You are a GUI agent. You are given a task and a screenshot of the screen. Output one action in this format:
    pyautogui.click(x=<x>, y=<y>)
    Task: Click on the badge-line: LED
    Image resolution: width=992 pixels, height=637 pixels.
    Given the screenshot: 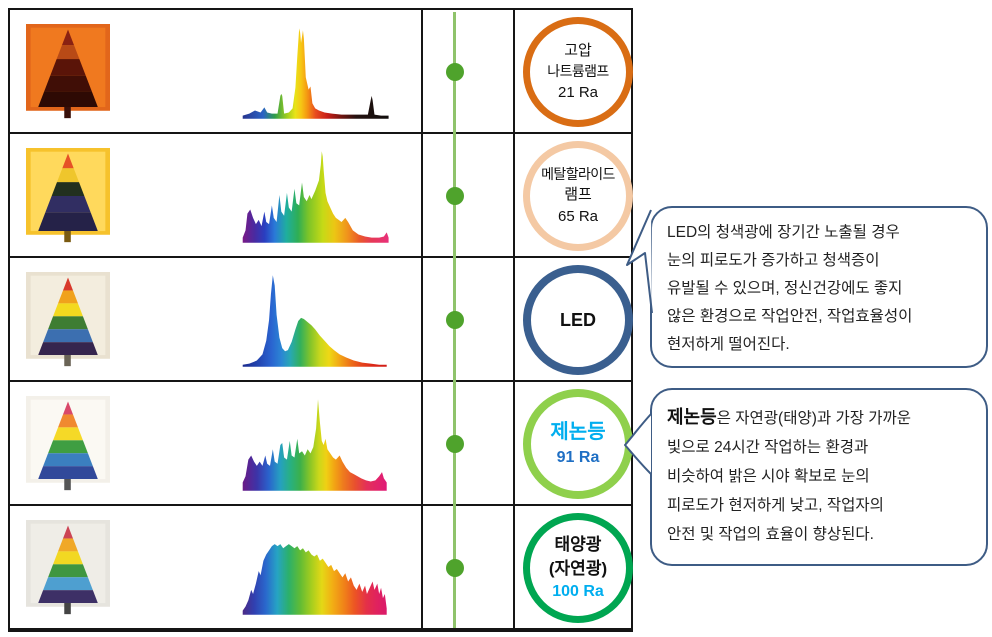 What is the action you would take?
    pyautogui.click(x=578, y=319)
    